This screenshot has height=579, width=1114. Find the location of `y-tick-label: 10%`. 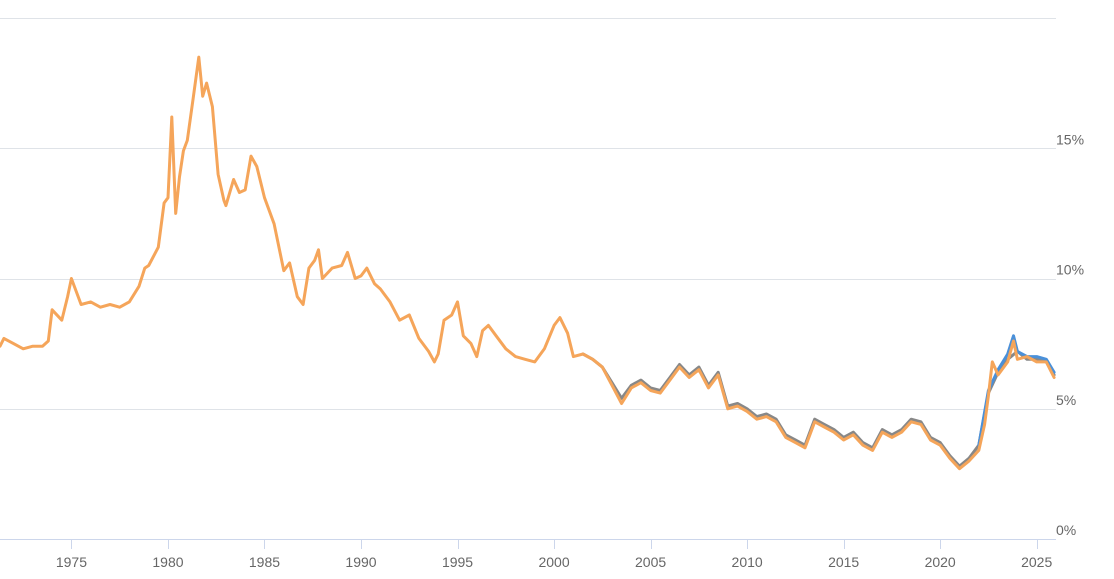

y-tick-label: 10% is located at coordinates (1070, 270).